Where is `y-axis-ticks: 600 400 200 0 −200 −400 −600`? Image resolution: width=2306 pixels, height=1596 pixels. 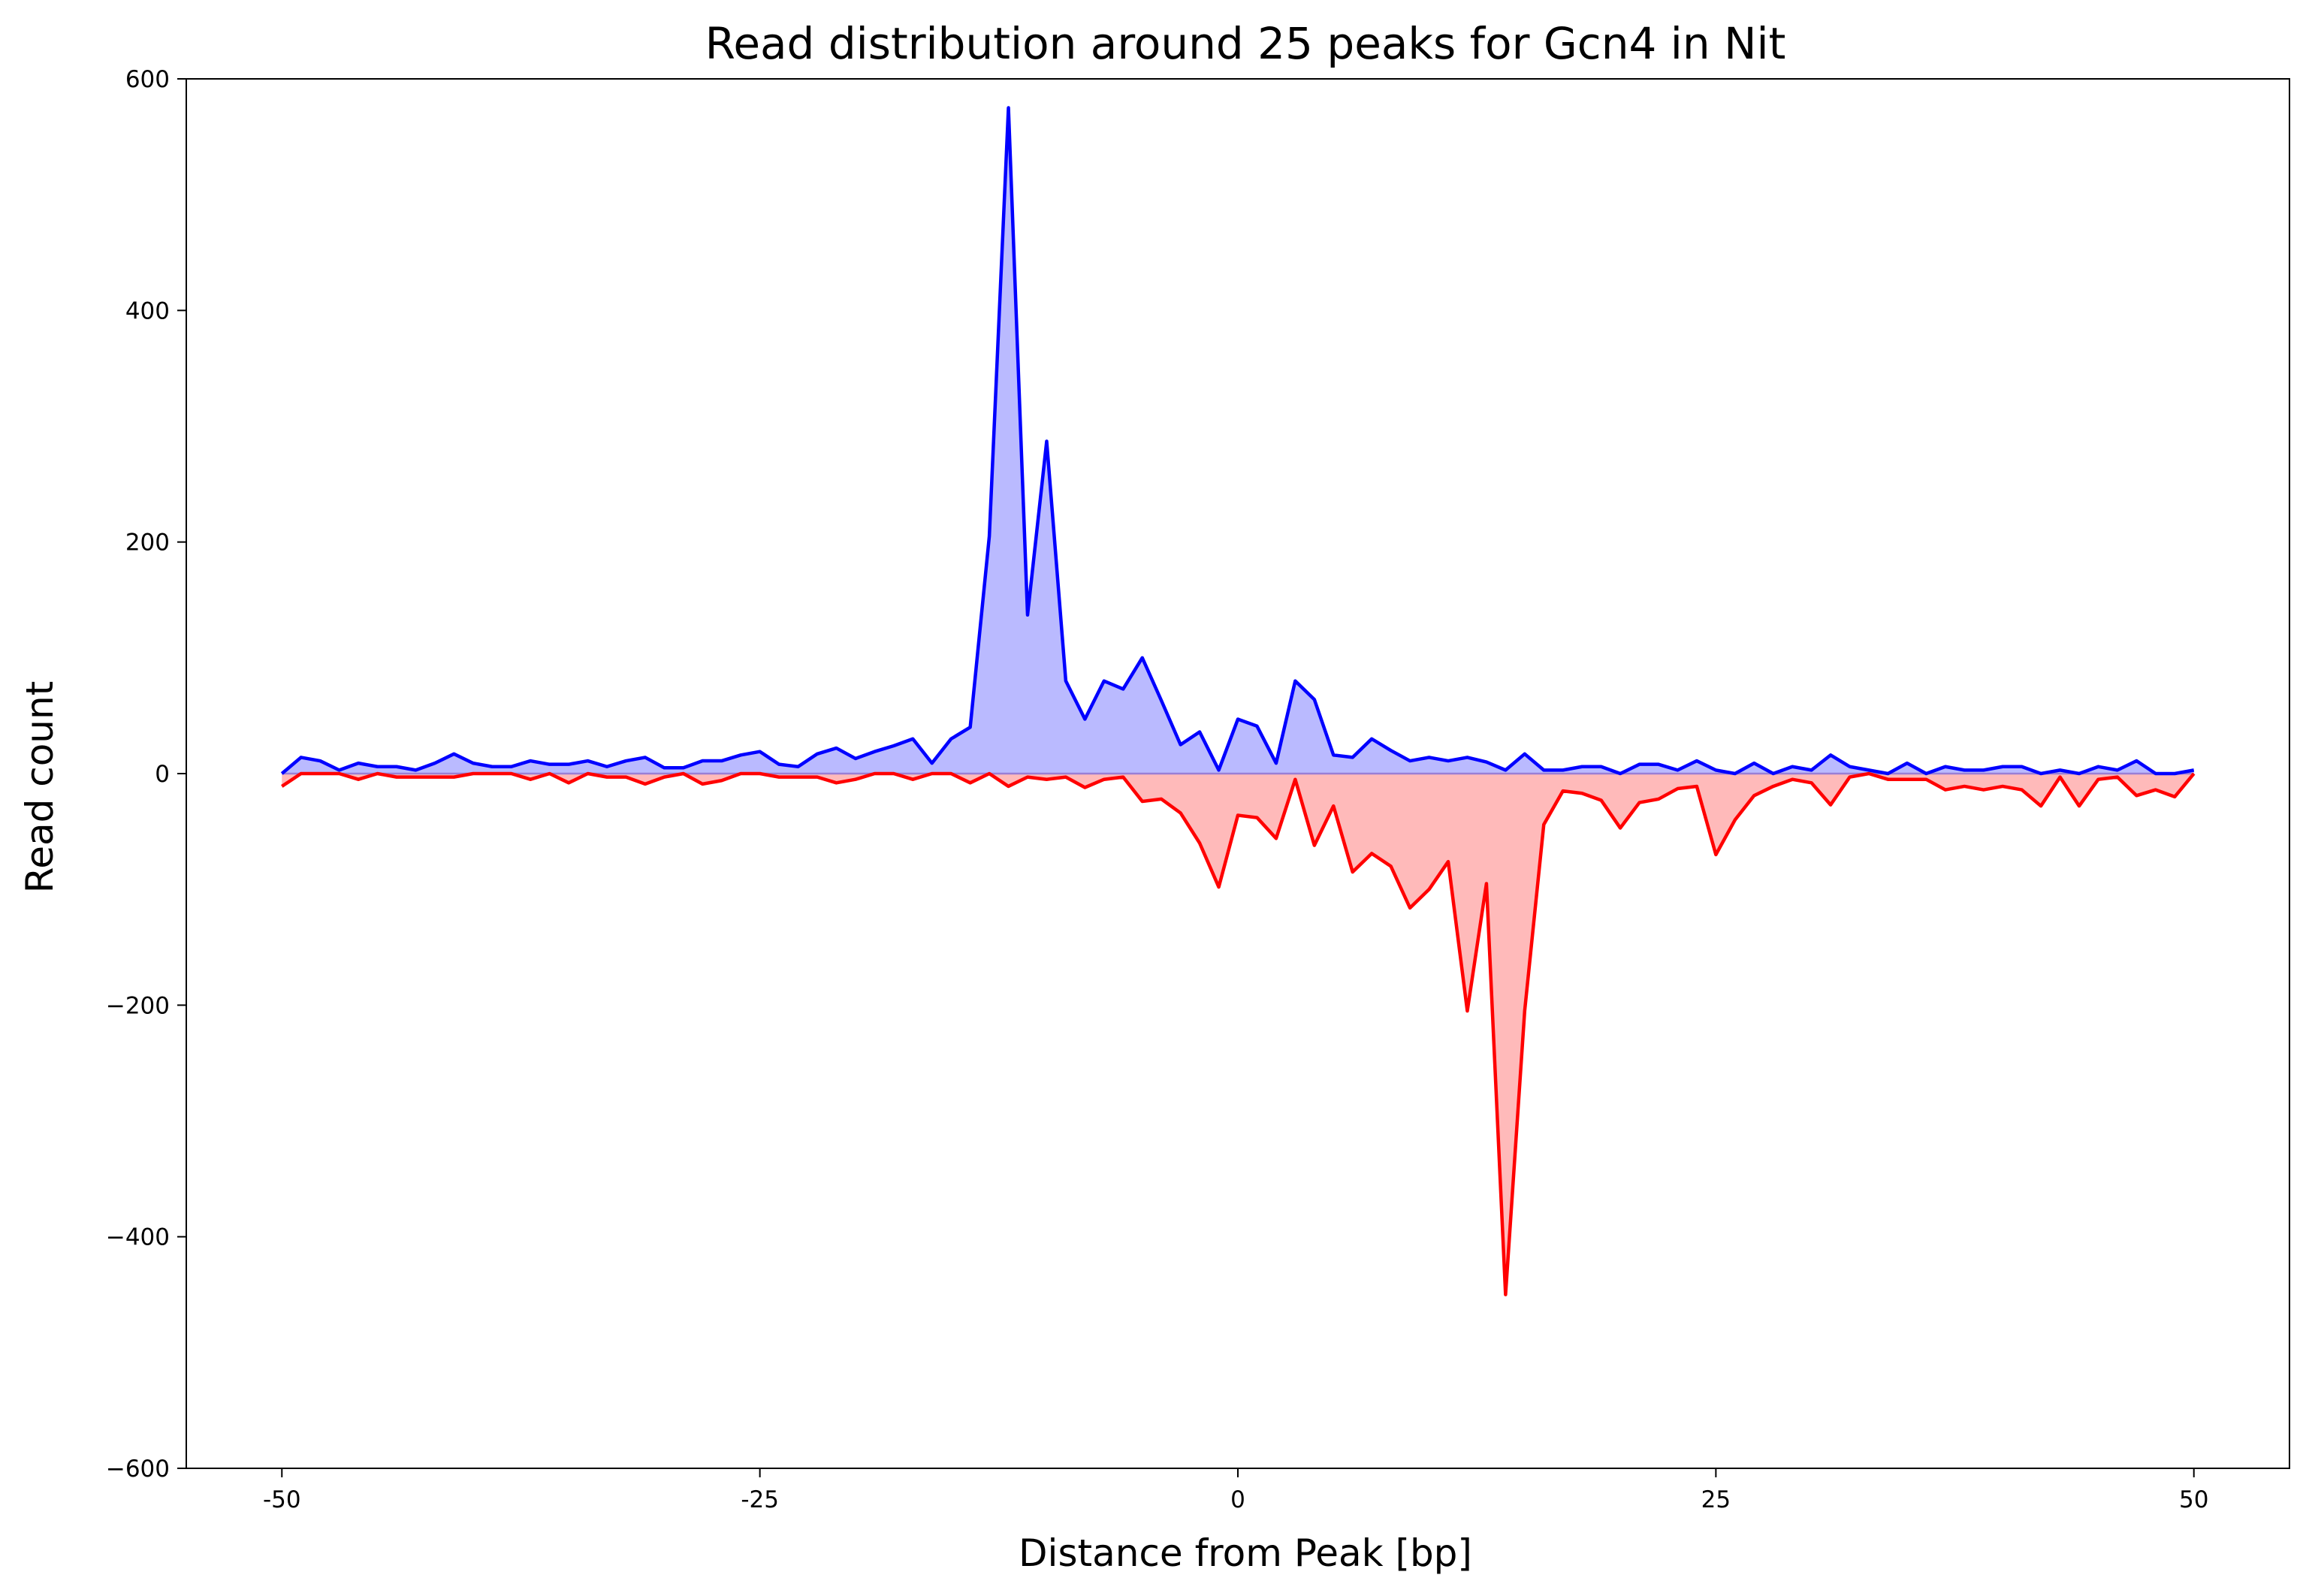 y-axis-ticks: 600 400 200 0 −200 −400 −600 is located at coordinates (146, 774).